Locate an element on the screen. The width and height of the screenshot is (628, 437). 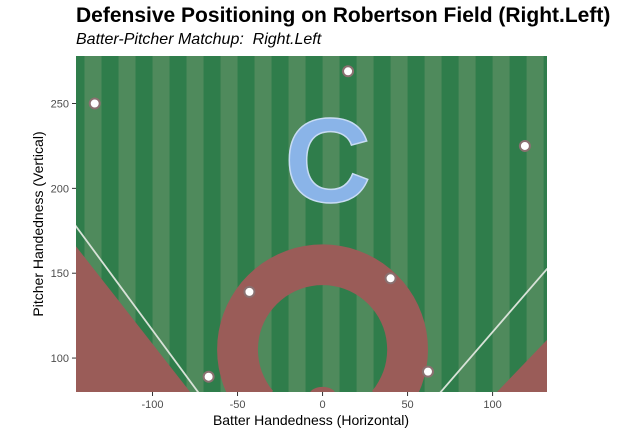
x-axis: -100 -50 0 50 100 is located at coordinates (322, 401).